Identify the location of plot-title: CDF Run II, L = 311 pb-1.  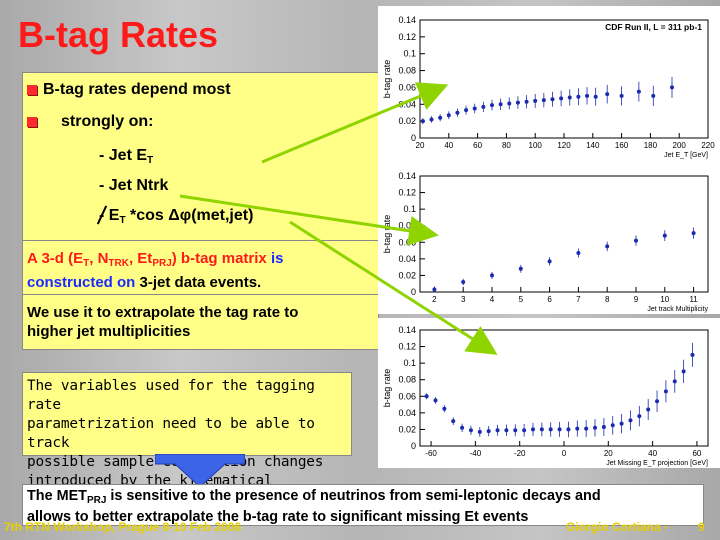
(653, 27).